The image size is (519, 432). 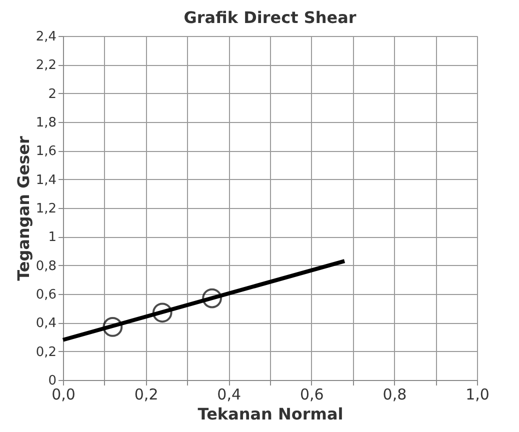 What do you see at coordinates (46, 37) in the screenshot?
I see `y-tick-label: 2,4` at bounding box center [46, 37].